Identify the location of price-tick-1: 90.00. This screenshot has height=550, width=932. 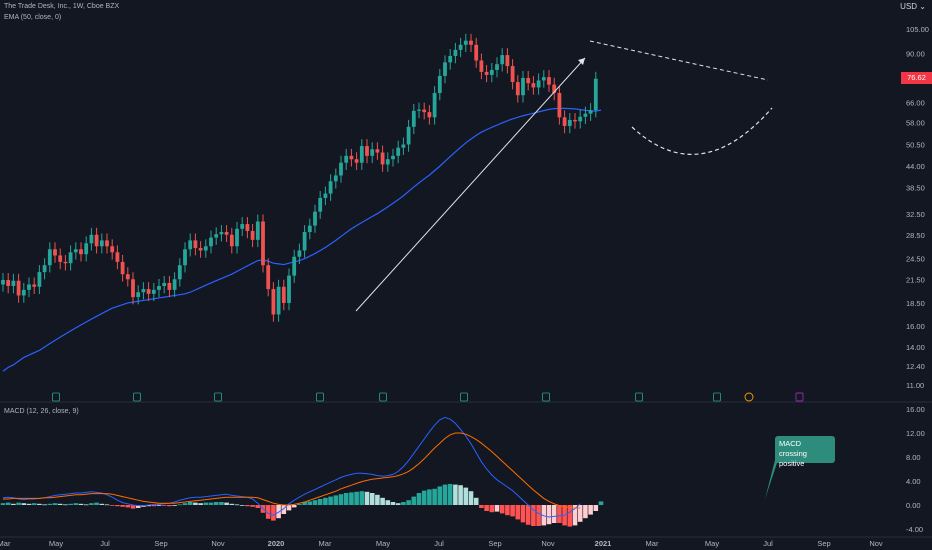
(915, 53).